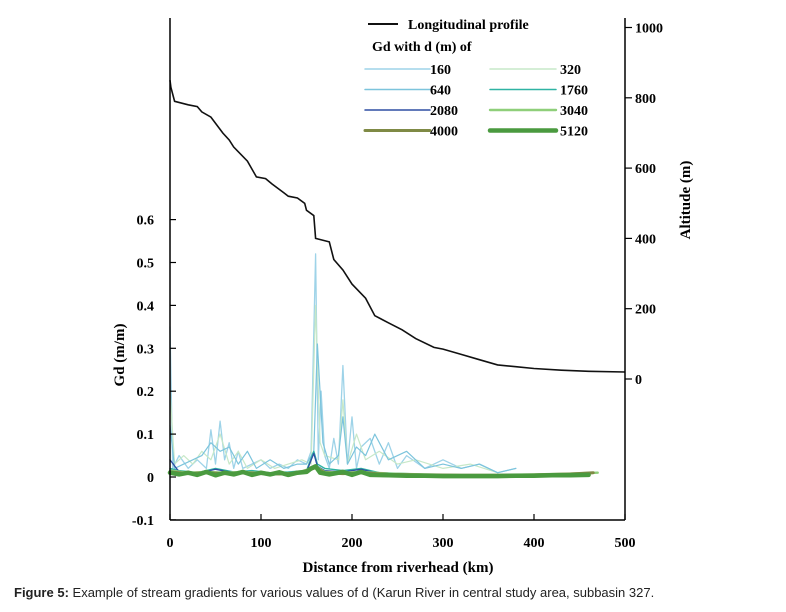 The height and width of the screenshot is (612, 786). Describe the element at coordinates (352, 543) in the screenshot. I see `x-tick-label: 200` at that location.